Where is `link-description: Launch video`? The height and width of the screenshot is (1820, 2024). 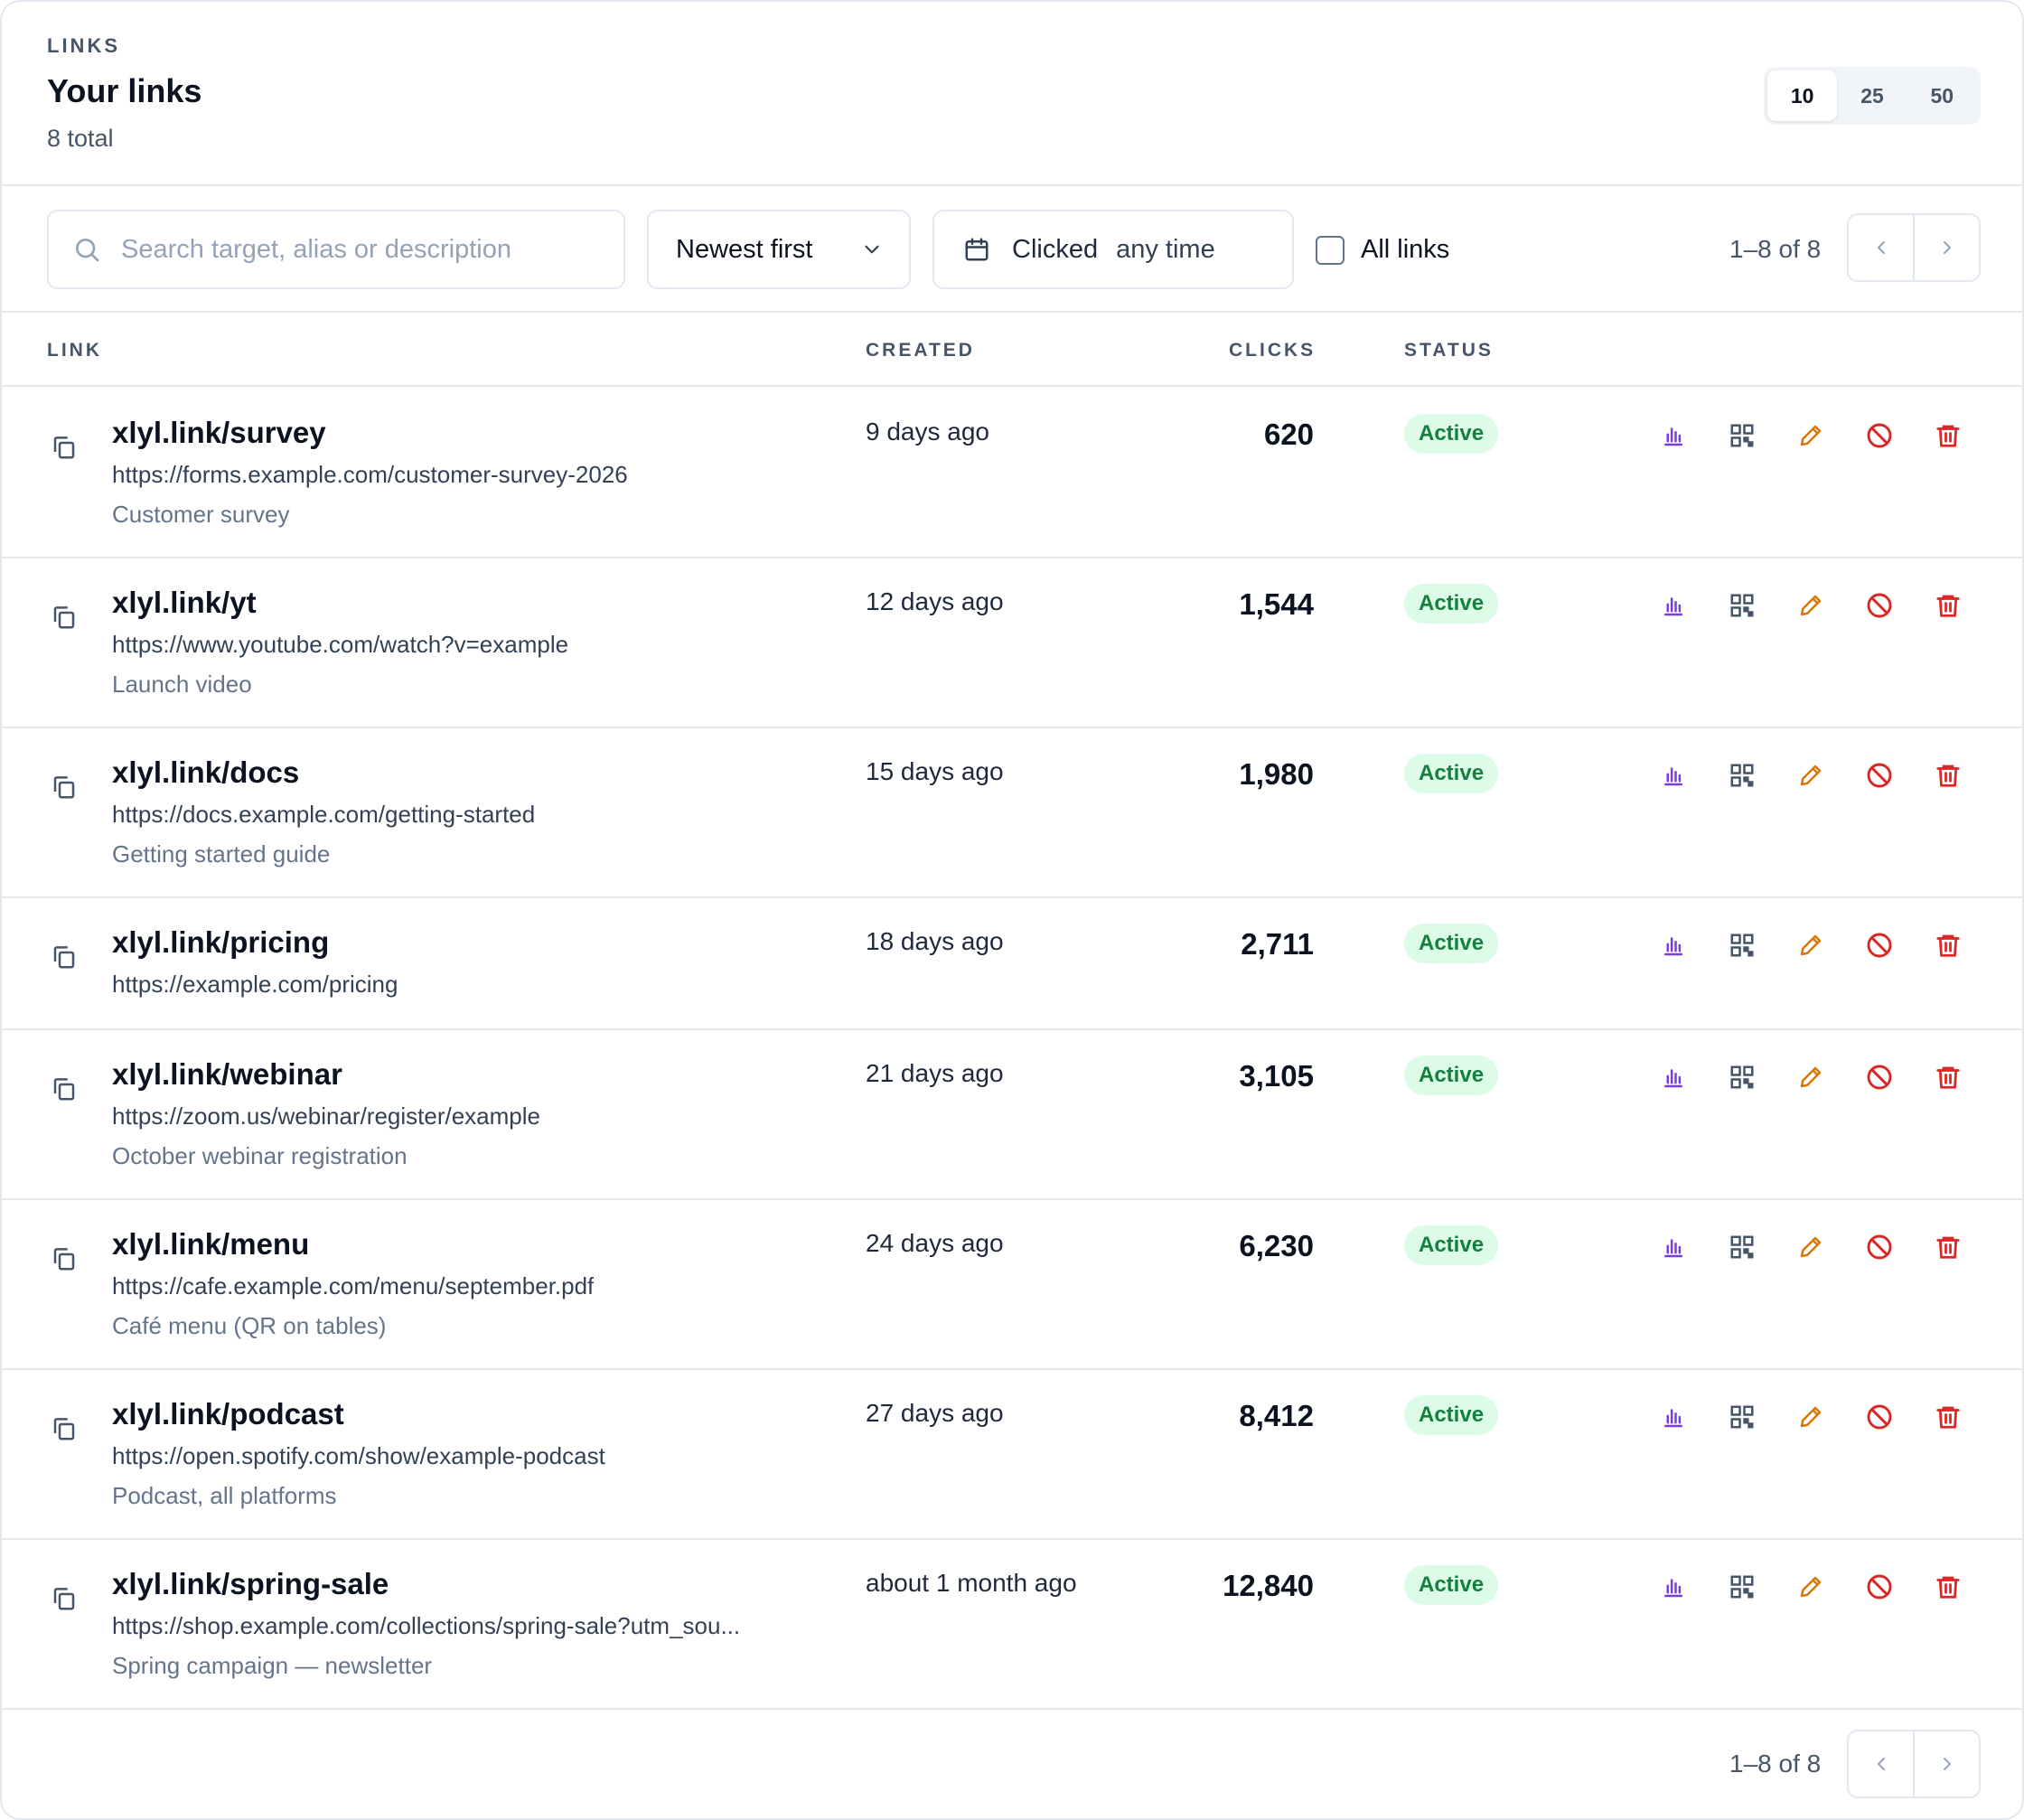 link-description: Launch video is located at coordinates (182, 685).